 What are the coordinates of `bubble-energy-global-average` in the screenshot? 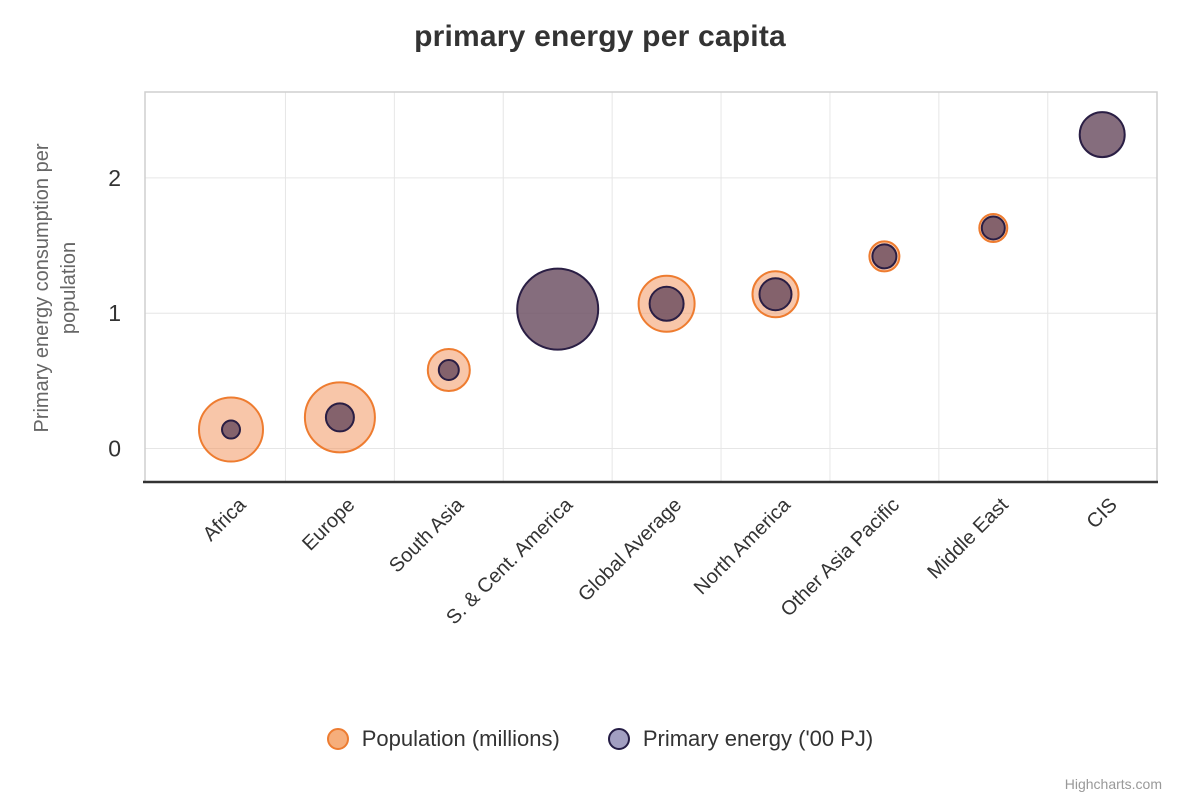 It's located at (666, 303).